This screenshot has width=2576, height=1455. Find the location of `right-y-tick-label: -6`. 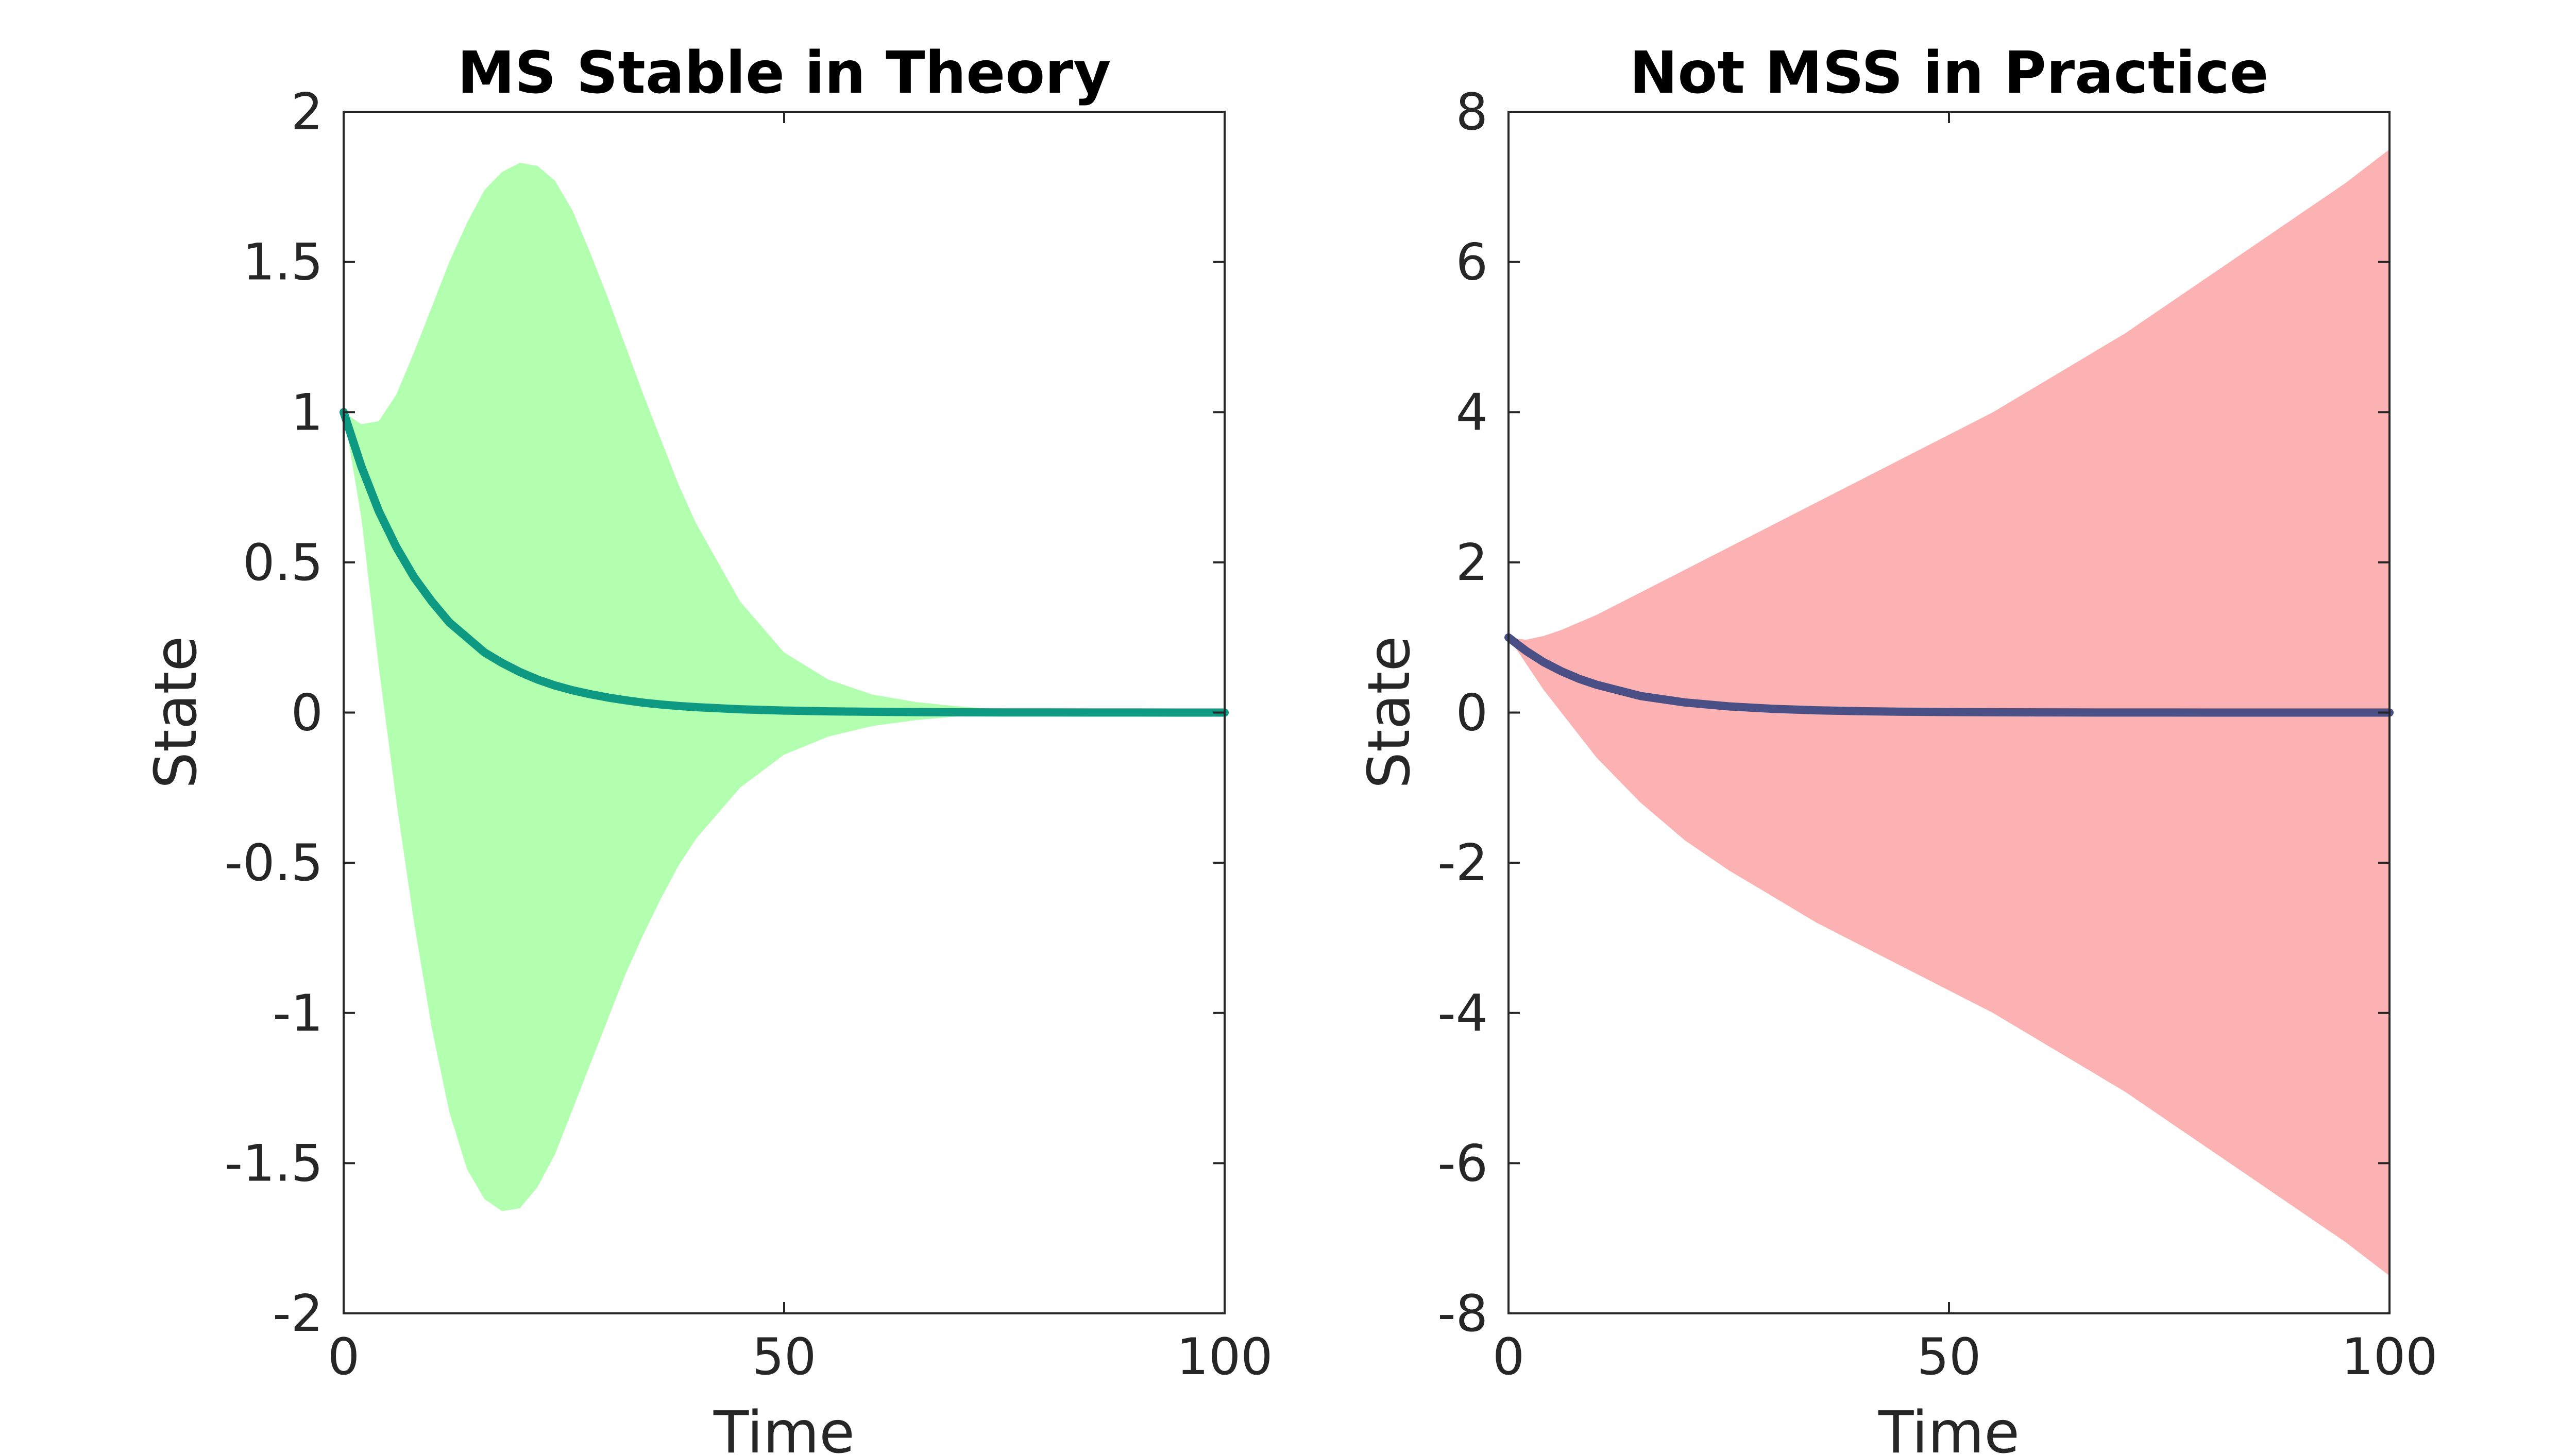

right-y-tick-label: -6 is located at coordinates (1462, 1163).